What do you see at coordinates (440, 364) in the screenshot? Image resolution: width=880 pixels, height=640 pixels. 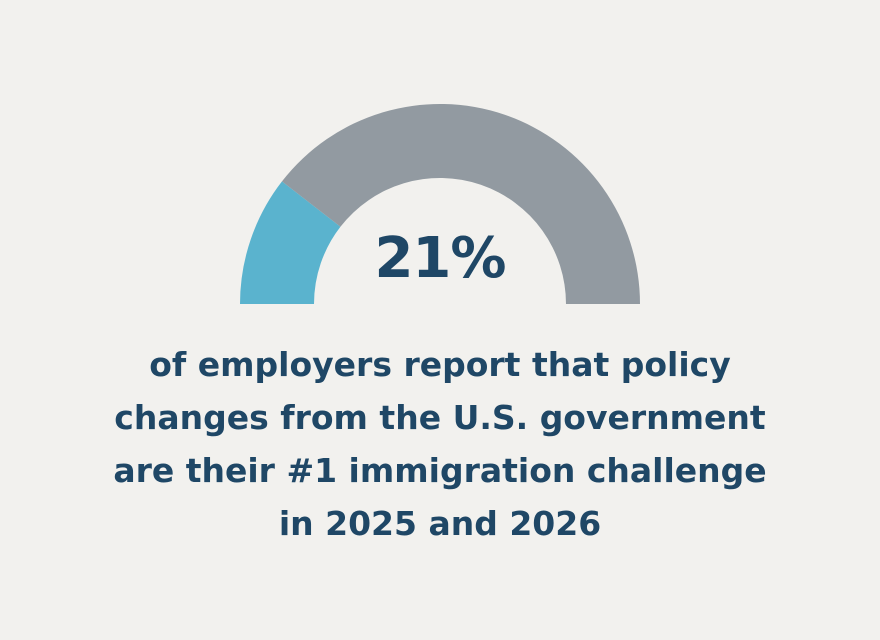 I see `caption-line-1: of employers report that policy` at bounding box center [440, 364].